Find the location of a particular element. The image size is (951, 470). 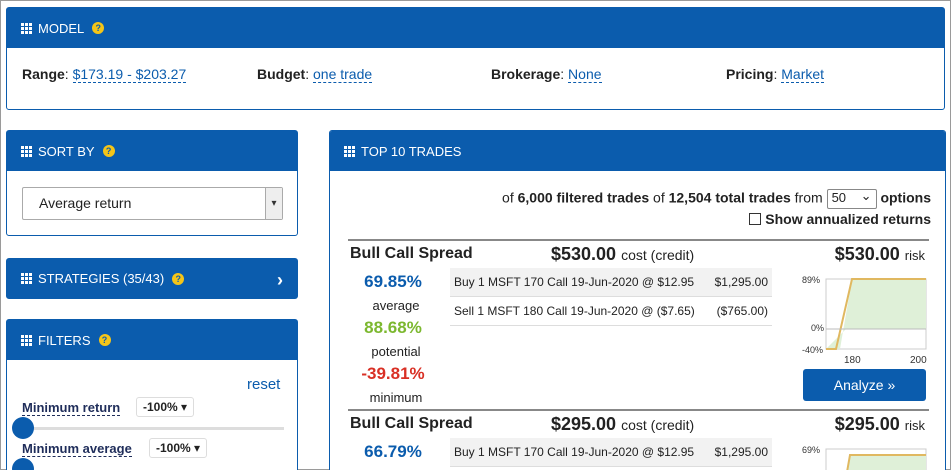

x-tick-label: 200 is located at coordinates (918, 359).